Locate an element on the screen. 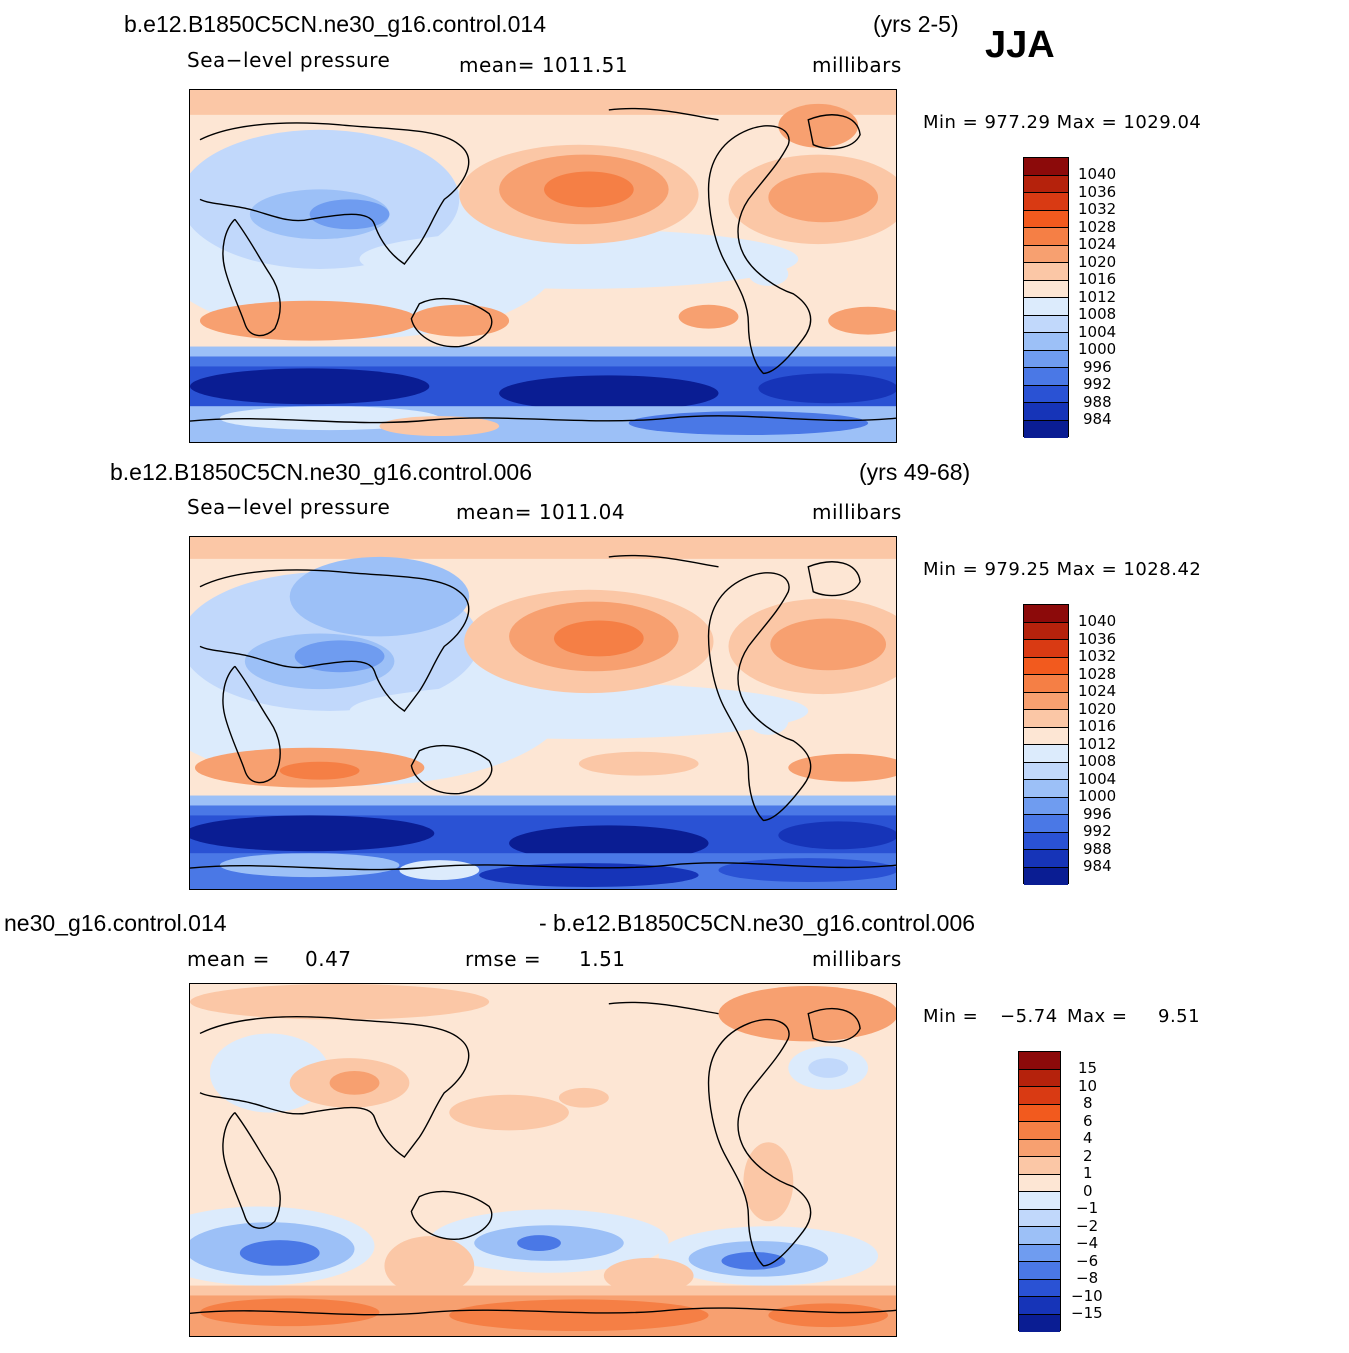 Image resolution: width=1349 pixels, height=1353 pixels. panel3-mean-value: 0.47 is located at coordinates (328, 959).